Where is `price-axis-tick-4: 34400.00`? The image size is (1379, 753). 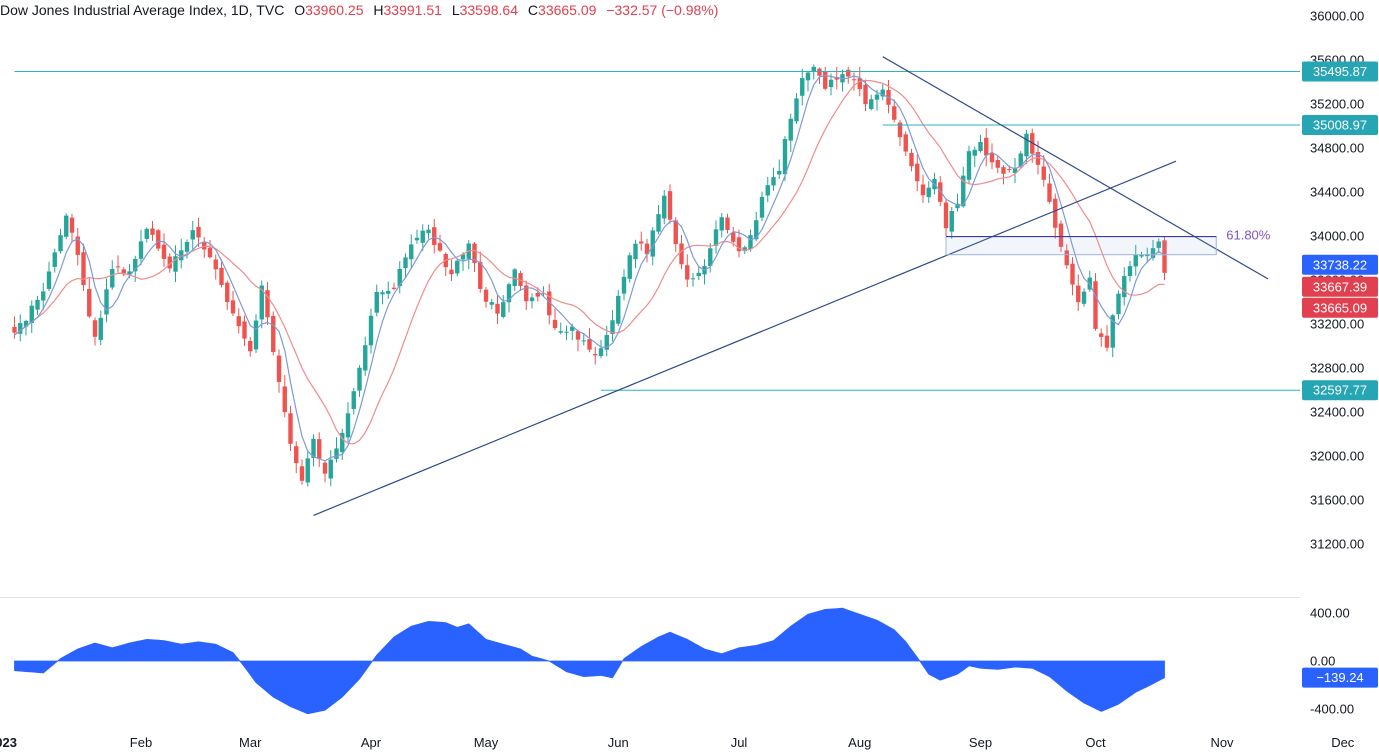 price-axis-tick-4: 34400.00 is located at coordinates (1337, 192).